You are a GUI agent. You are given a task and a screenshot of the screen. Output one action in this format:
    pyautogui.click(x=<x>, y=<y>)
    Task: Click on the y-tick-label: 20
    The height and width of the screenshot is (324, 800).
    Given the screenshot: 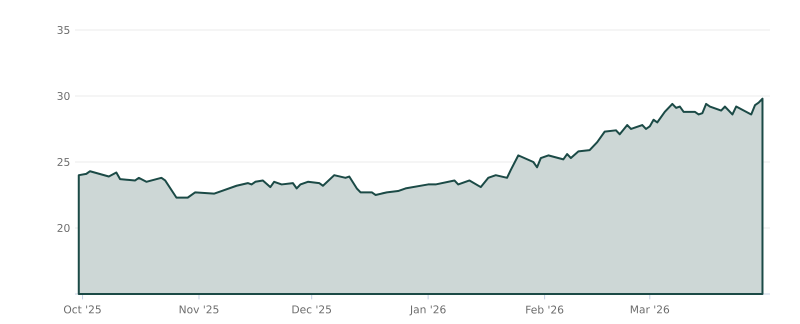 What is the action you would take?
    pyautogui.click(x=64, y=228)
    